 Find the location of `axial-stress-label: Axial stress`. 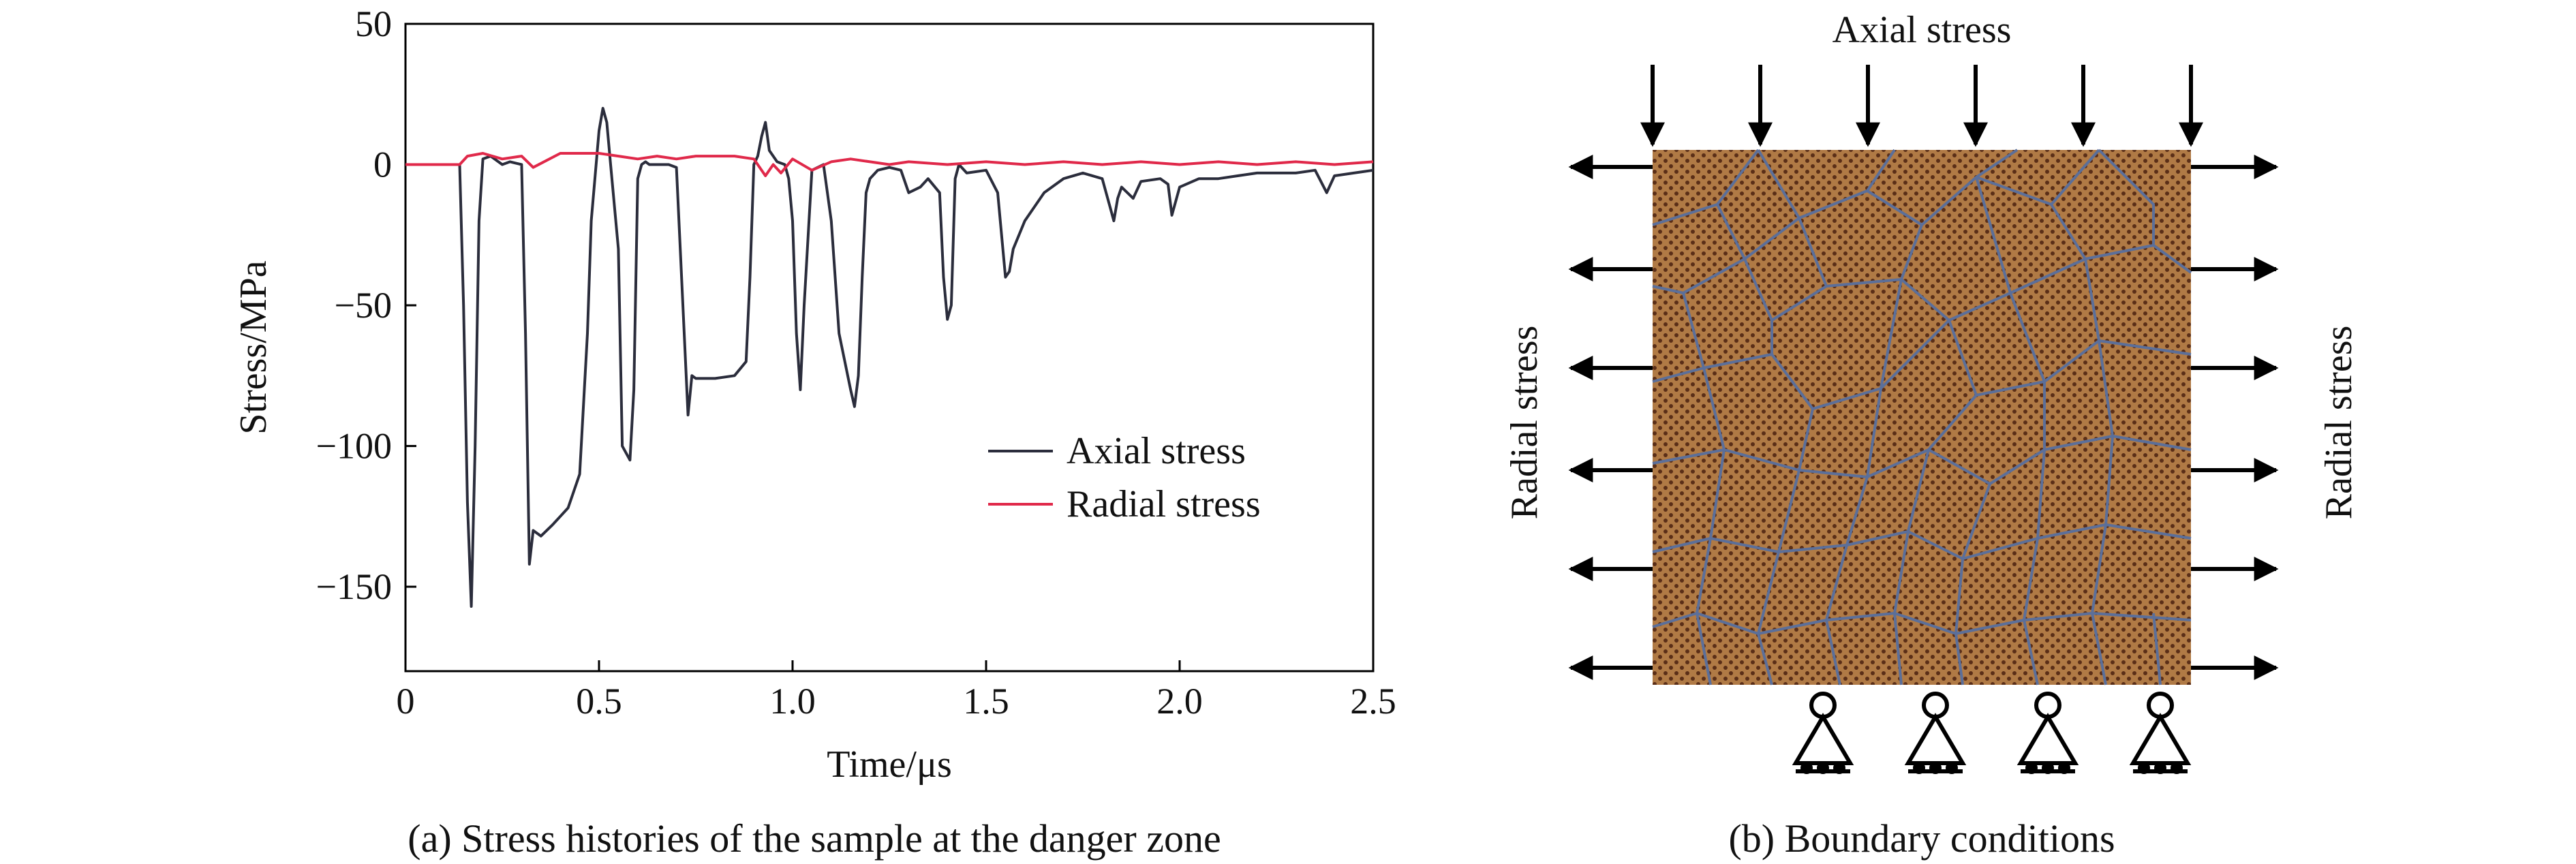

axial-stress-label: Axial stress is located at coordinates (1923, 30).